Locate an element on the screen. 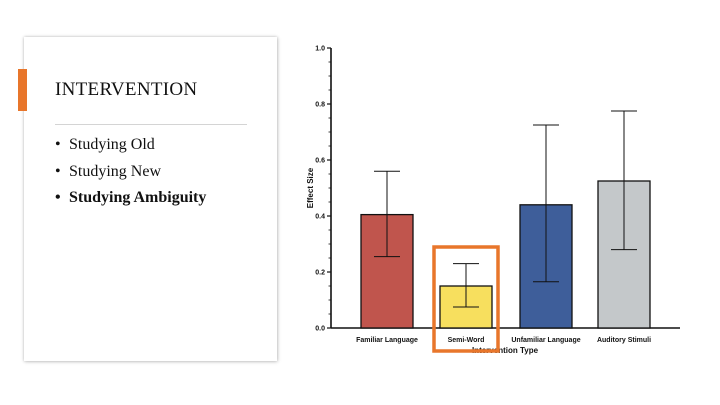  bullet-item: • Studying Ambiguity is located at coordinates (130, 201).